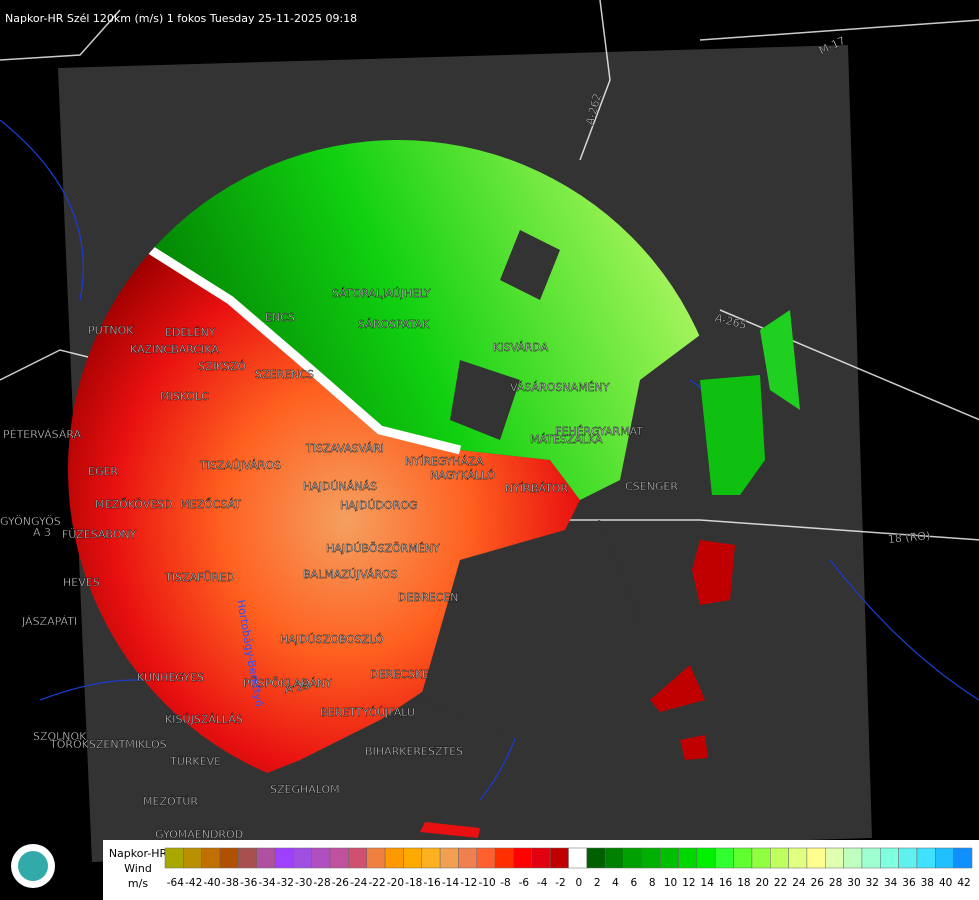 Image resolution: width=979 pixels, height=900 pixels. What do you see at coordinates (799, 883) in the screenshot?
I see `legend-tick-label: 24` at bounding box center [799, 883].